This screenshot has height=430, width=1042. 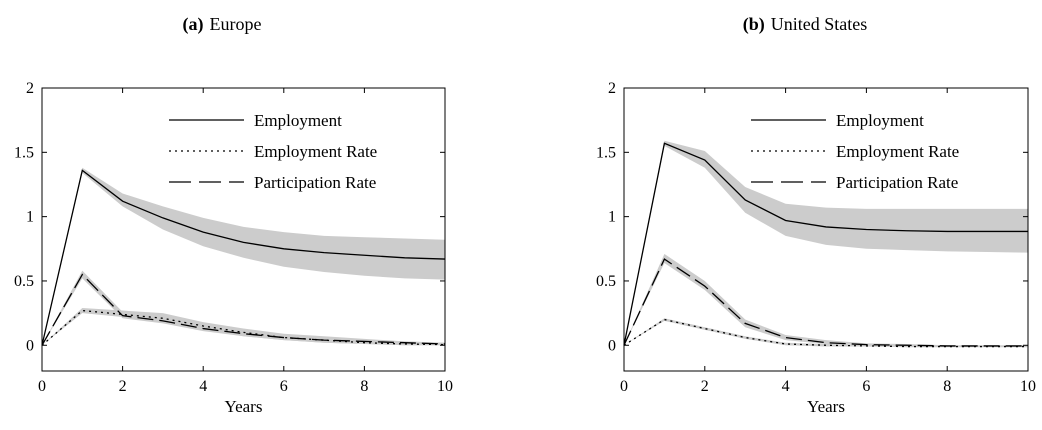 I want to click on chart-title-text: Europe, so click(x=236, y=24).